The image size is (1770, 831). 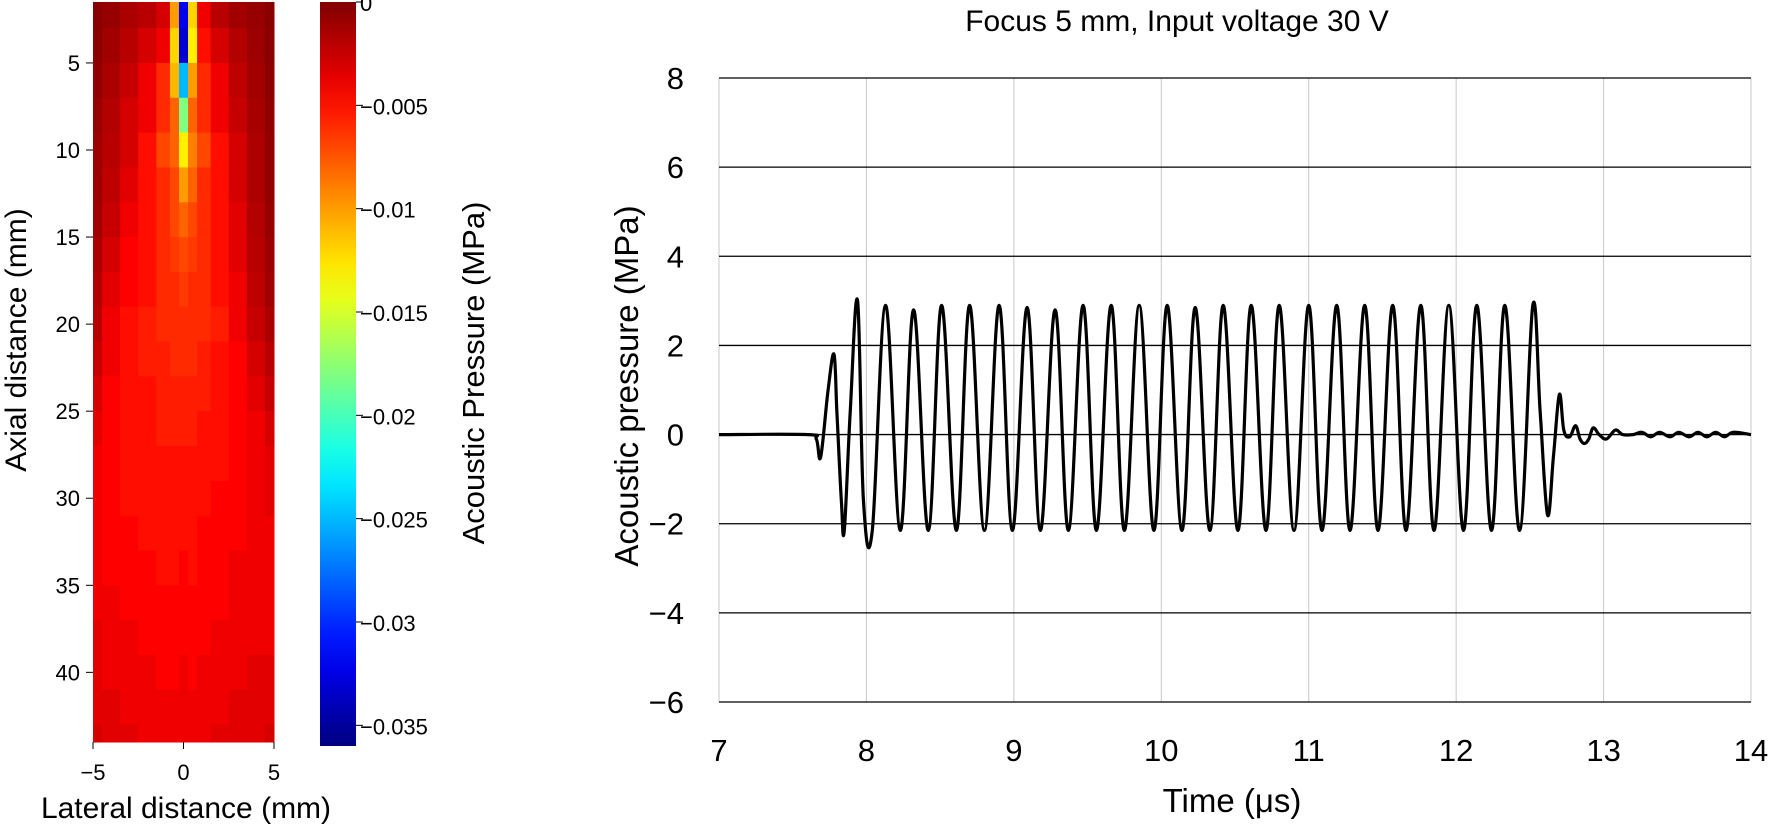 I want to click on heatmap-x-ticks: −5 0 5, so click(x=180, y=763).